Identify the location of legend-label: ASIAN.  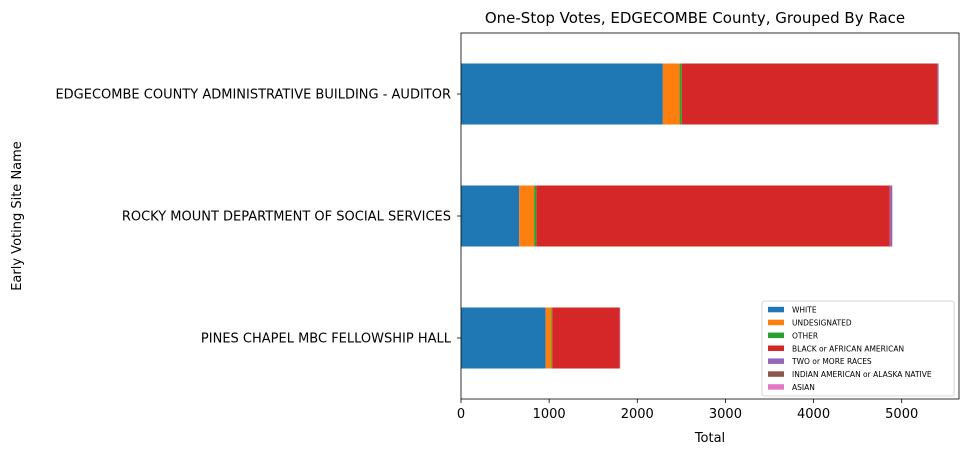
(803, 387).